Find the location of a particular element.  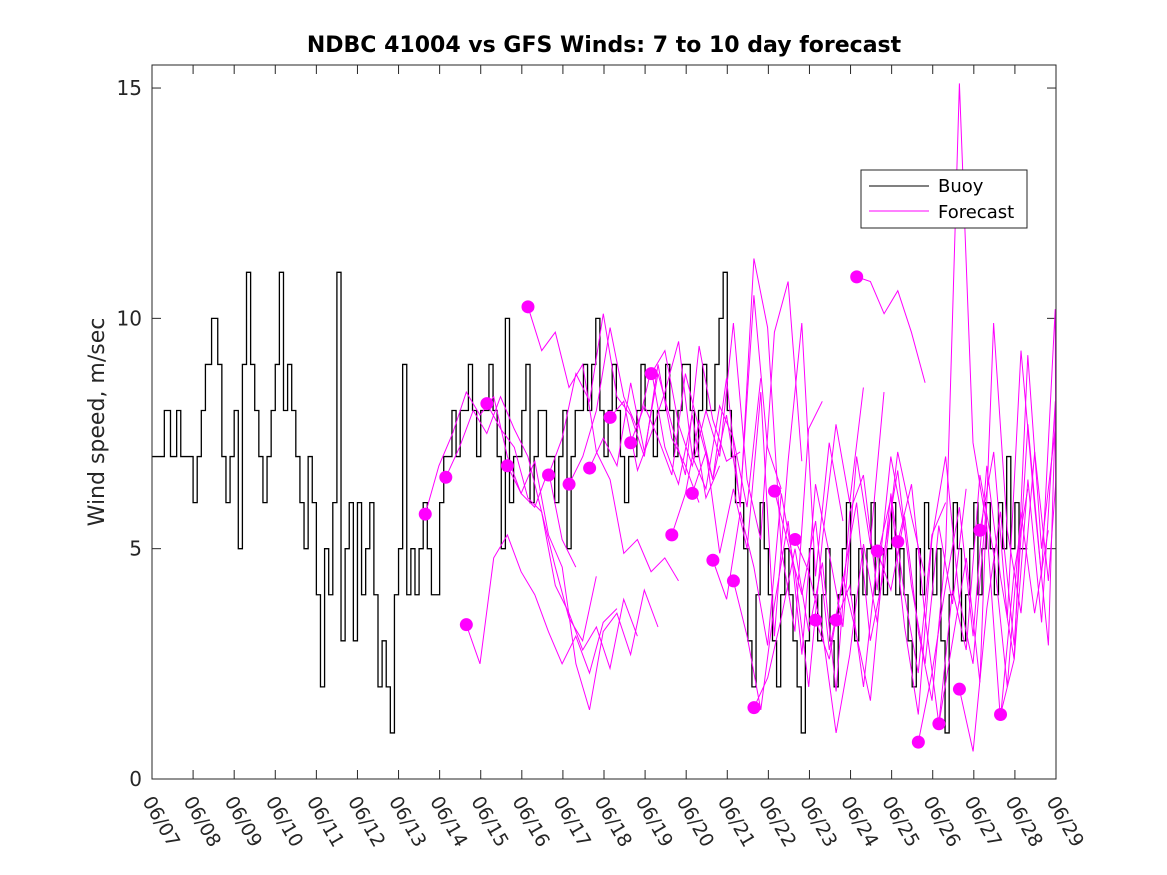

y-tick-label-2: 10 is located at coordinates (129, 318).